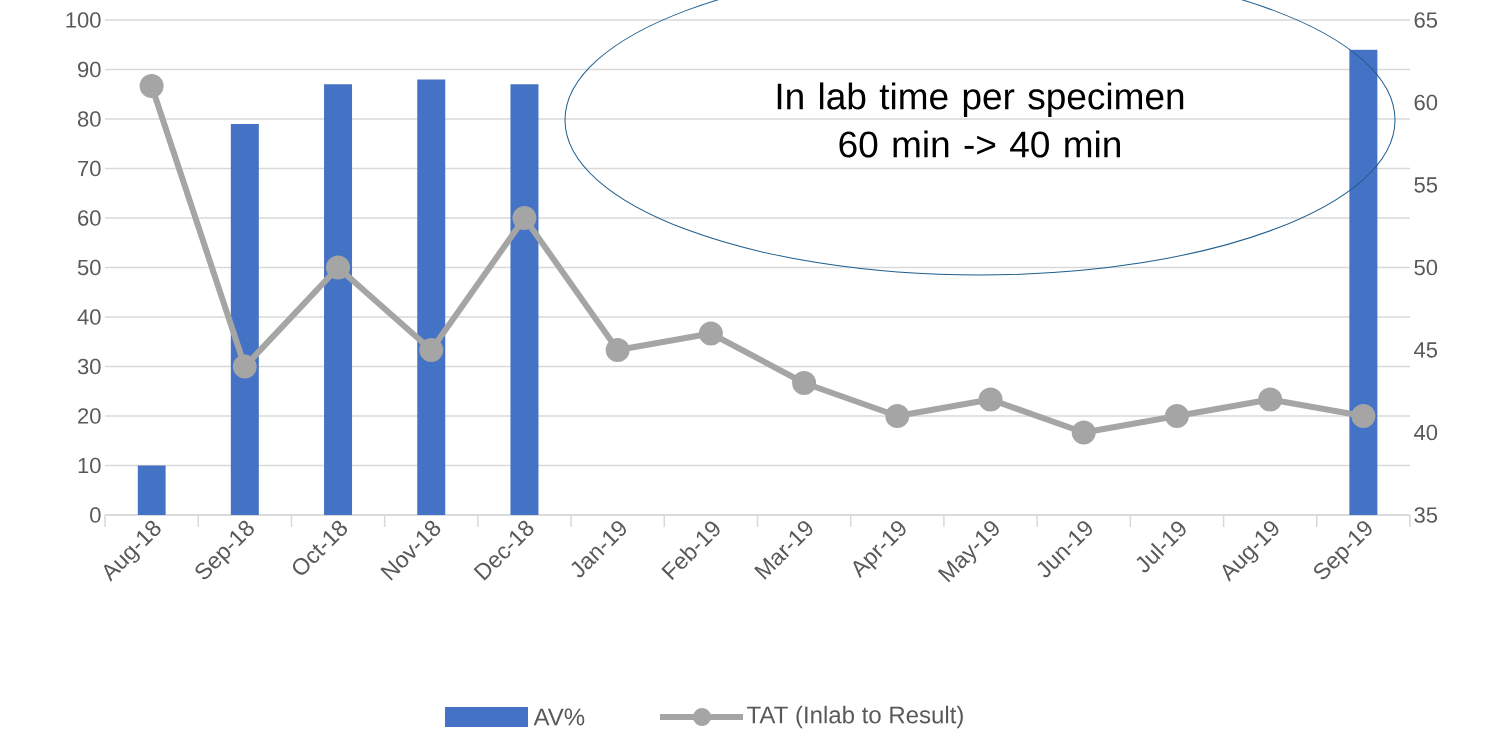 The height and width of the screenshot is (735, 1497). Describe the element at coordinates (1426, 432) in the screenshot. I see `y2-tick-label: 40` at that location.